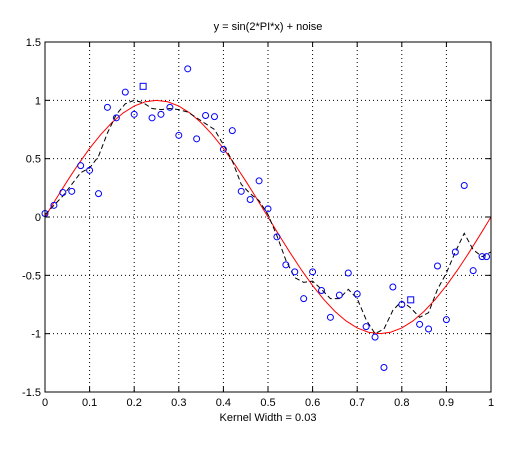 This screenshot has height=455, width=520. Describe the element at coordinates (33, 160) in the screenshot. I see `y-tick-label: 0.5` at that location.